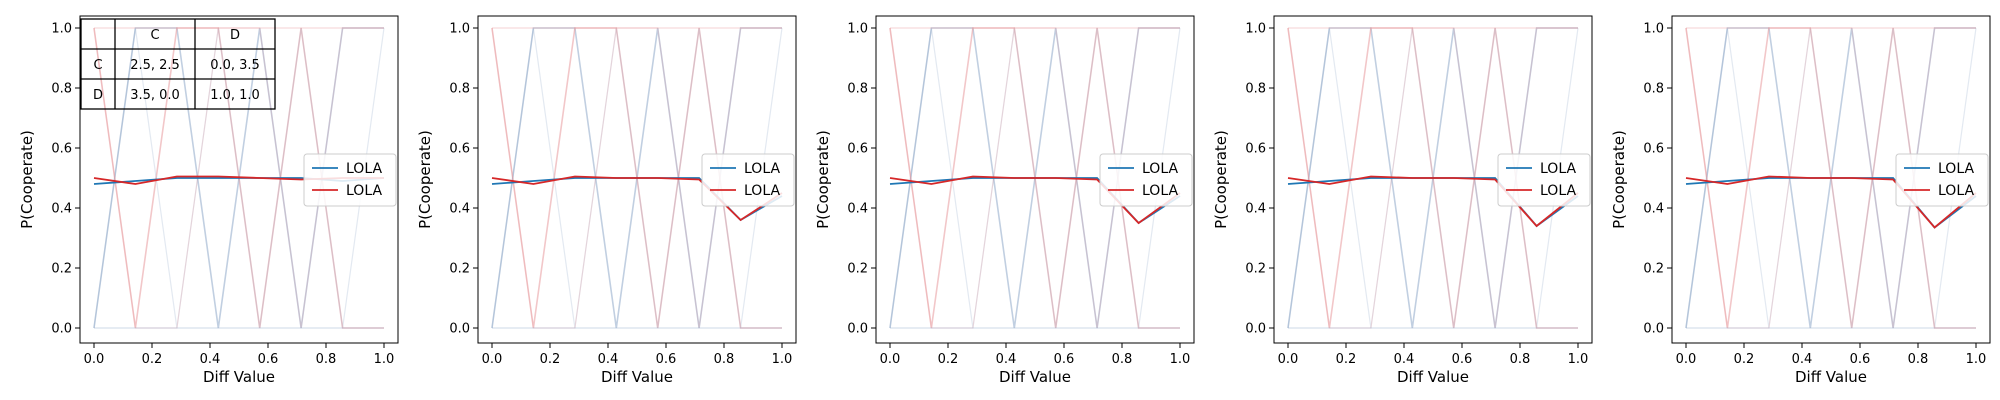 The width and height of the screenshot is (2000, 400). Describe the element at coordinates (235, 65) in the screenshot. I see `payoff-cell: 0.0, 3.5` at that location.